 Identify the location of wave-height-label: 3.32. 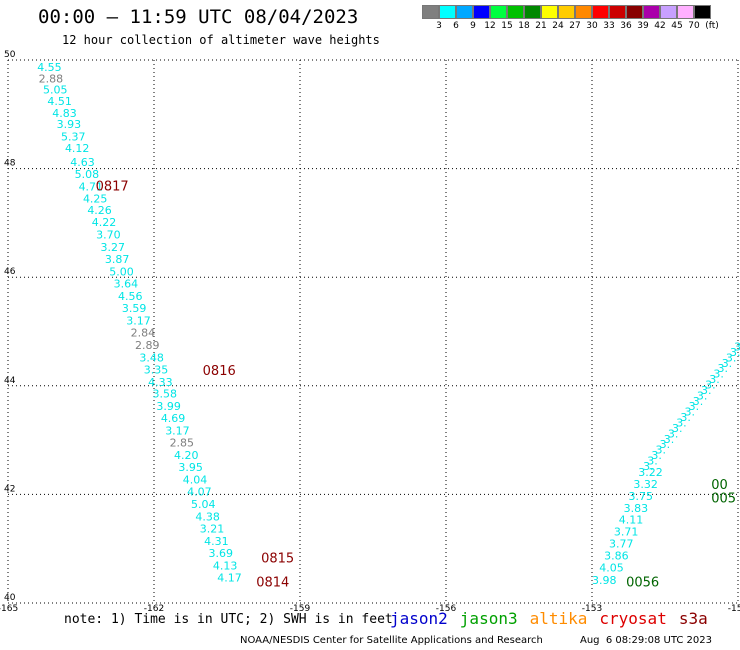
(645, 484).